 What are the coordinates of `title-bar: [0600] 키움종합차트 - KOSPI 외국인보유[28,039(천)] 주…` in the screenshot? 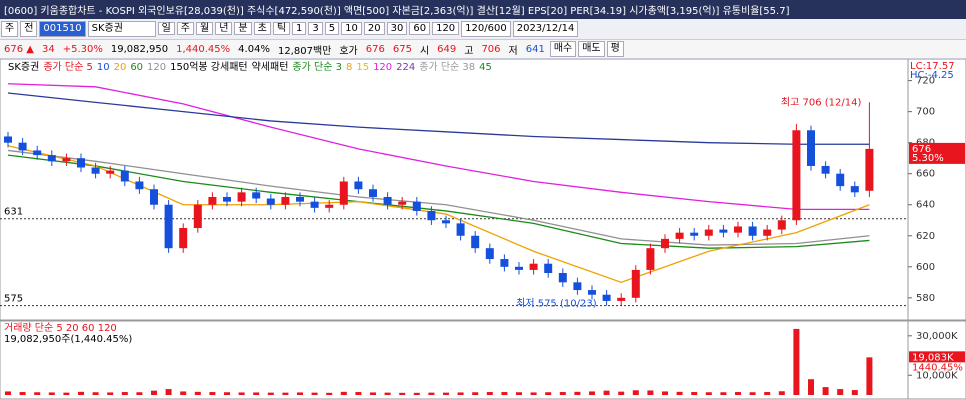 It's located at (483, 9).